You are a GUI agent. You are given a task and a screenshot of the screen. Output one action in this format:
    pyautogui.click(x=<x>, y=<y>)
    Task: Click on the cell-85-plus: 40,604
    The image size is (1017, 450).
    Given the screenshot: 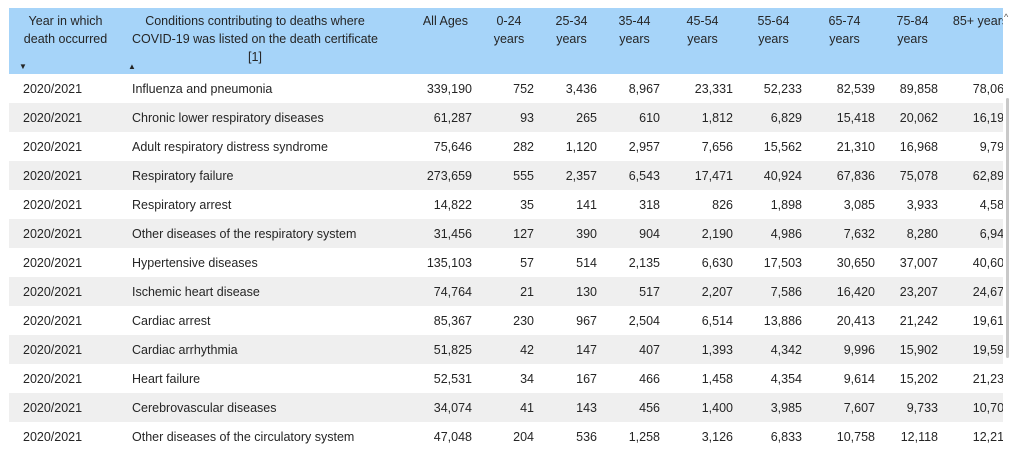 What is the action you would take?
    pyautogui.click(x=987, y=262)
    